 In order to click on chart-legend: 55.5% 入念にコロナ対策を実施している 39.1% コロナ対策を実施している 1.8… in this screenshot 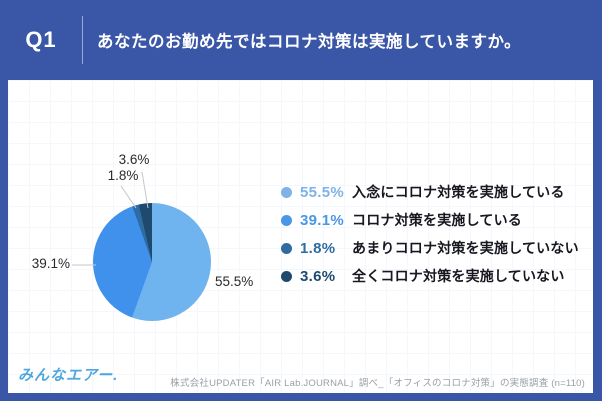, I will do `click(431, 234)`.